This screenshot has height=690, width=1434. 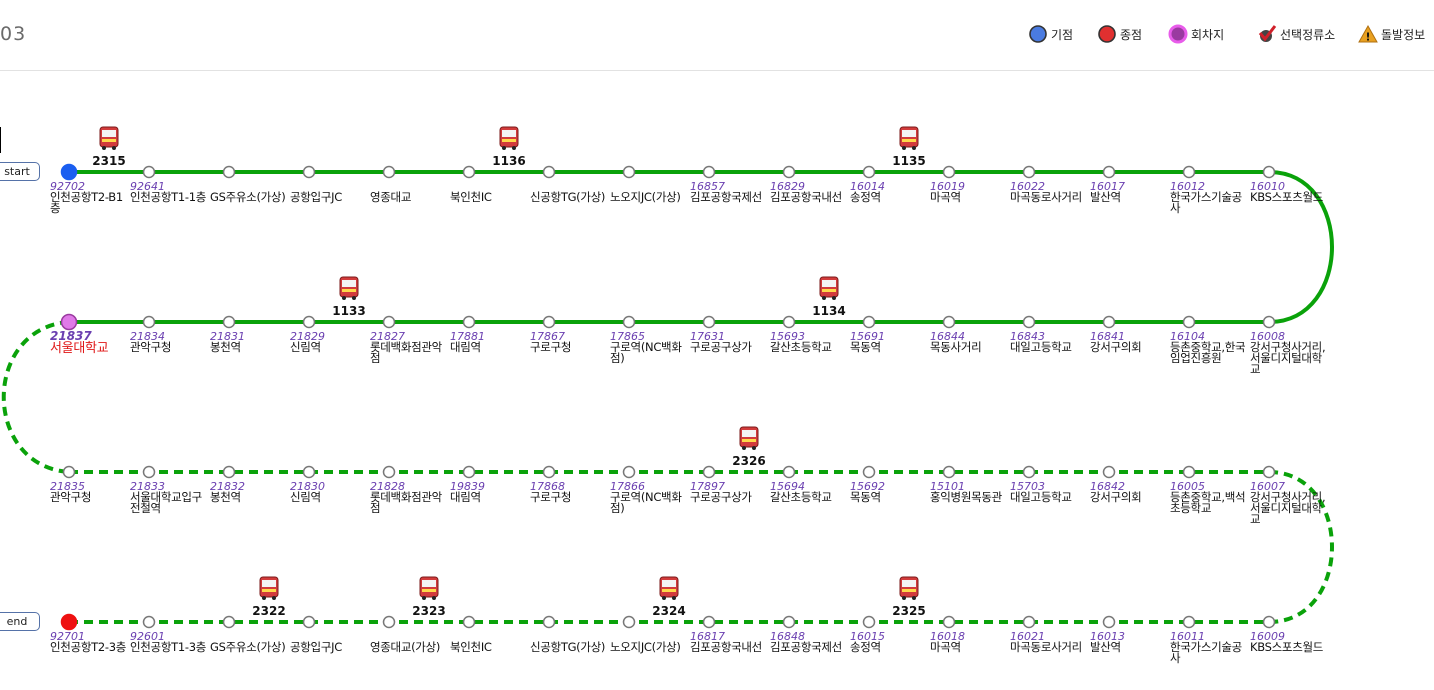 I want to click on stop-label: 17865 구로역(NC백화점), so click(x=649, y=347).